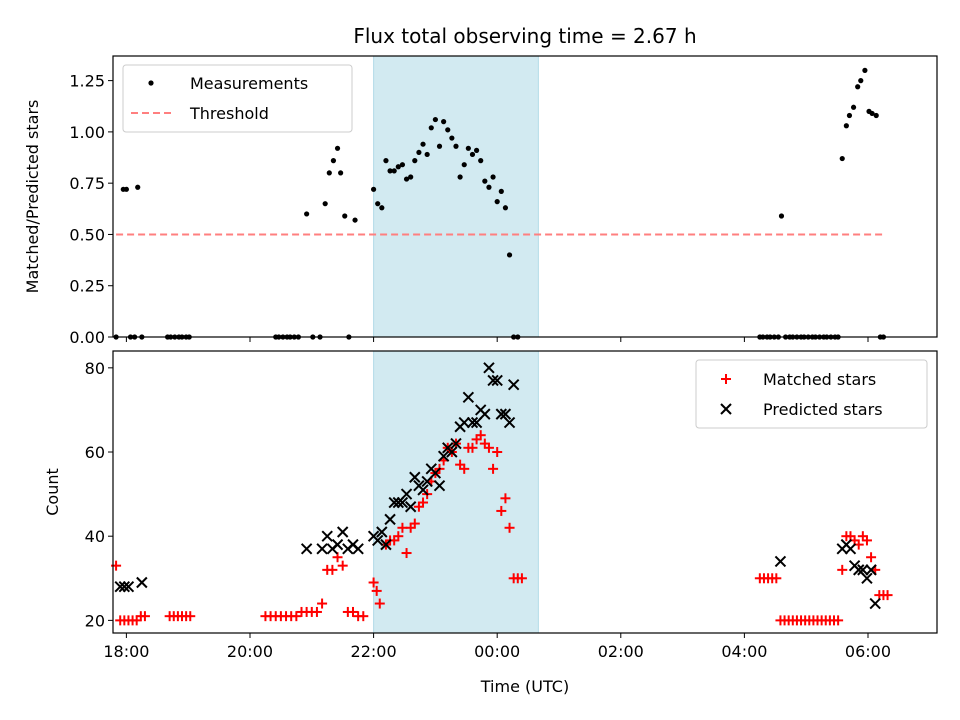 The width and height of the screenshot is (960, 720). Describe the element at coordinates (456, 196) in the screenshot. I see `observing-window-shade` at that location.